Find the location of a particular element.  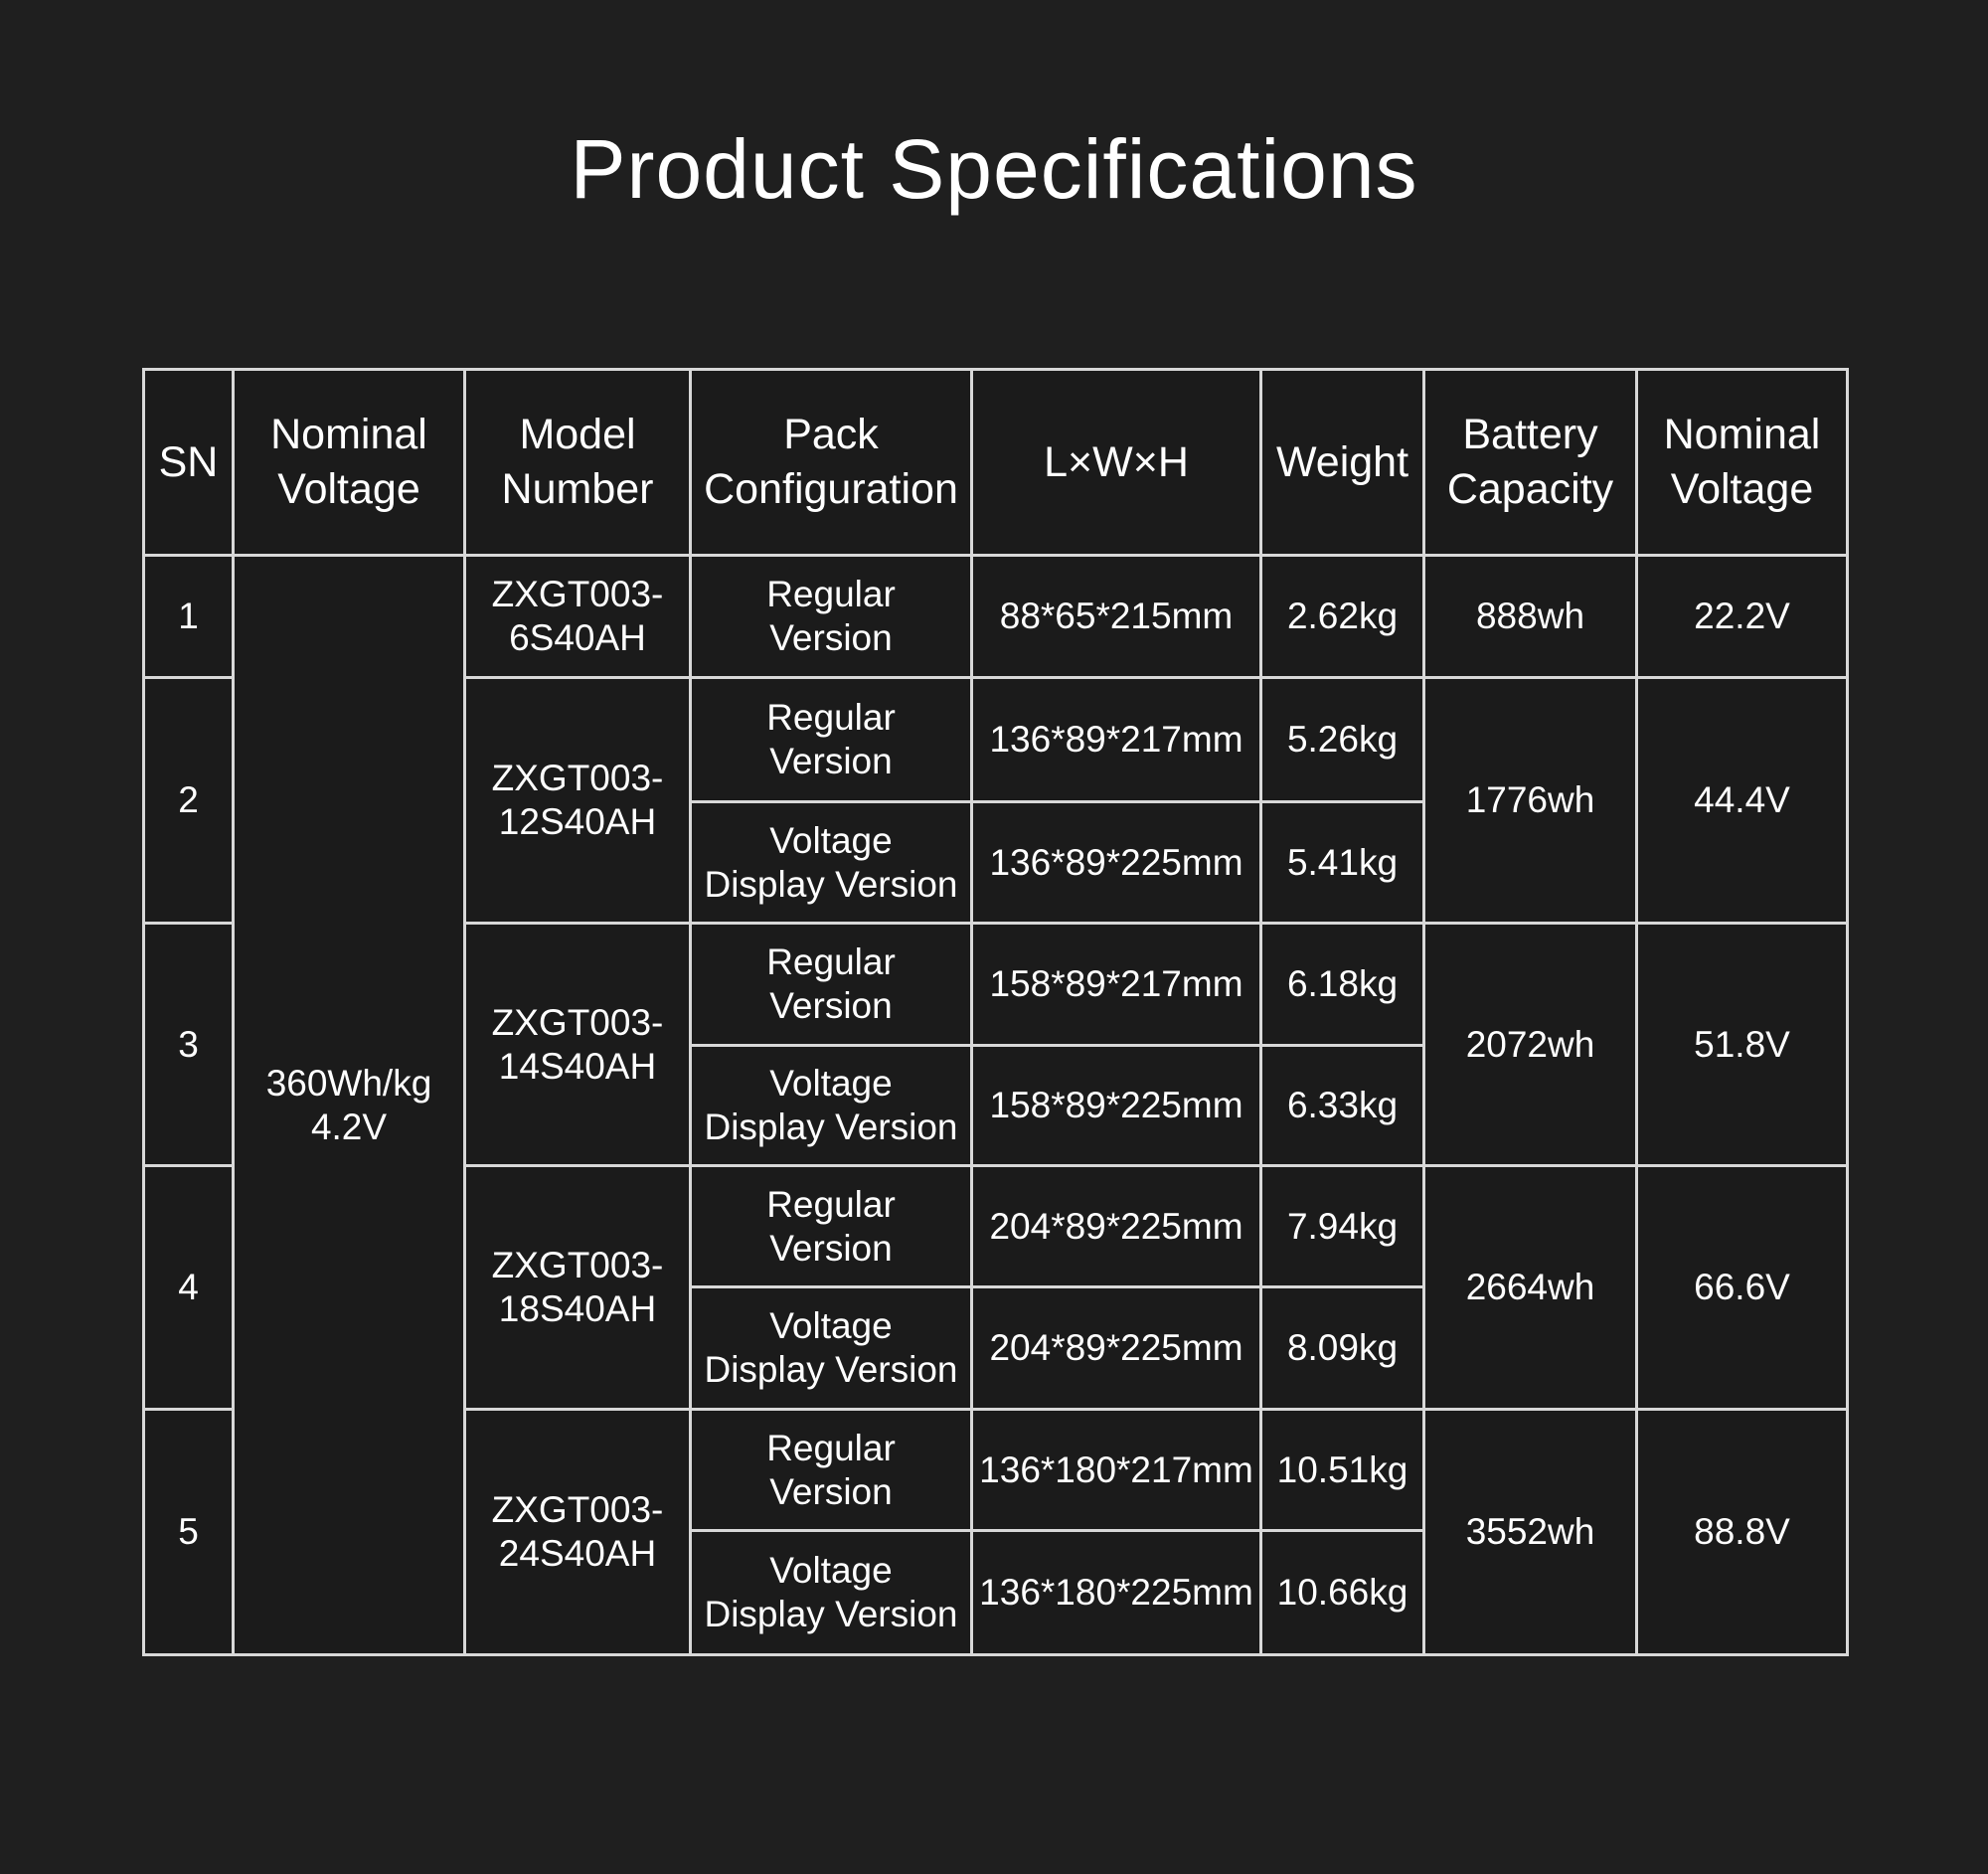

header-text: Weight is located at coordinates (1342, 461).